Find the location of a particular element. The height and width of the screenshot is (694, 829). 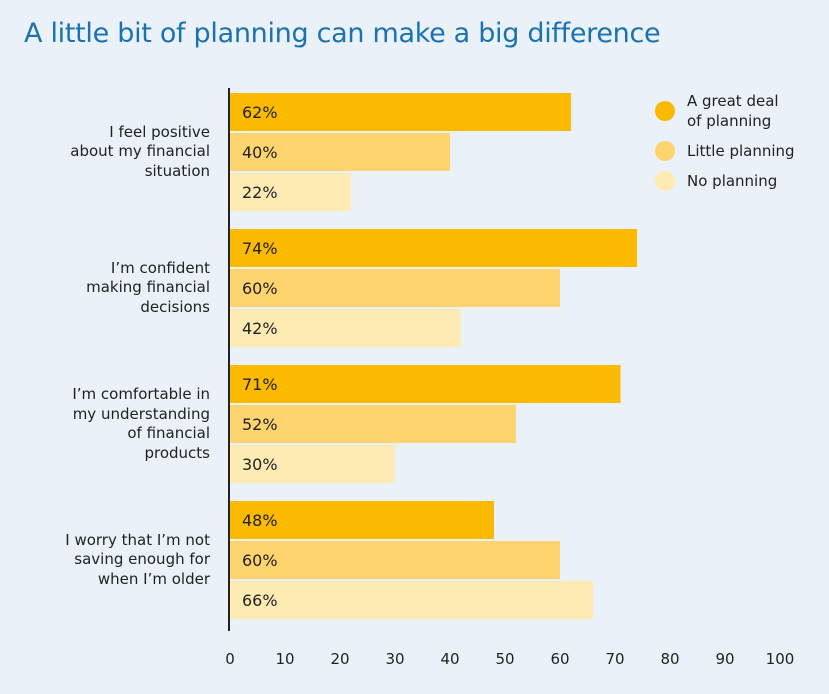

legend-item-great-deal: A great deal of planning is located at coordinates (724, 111).